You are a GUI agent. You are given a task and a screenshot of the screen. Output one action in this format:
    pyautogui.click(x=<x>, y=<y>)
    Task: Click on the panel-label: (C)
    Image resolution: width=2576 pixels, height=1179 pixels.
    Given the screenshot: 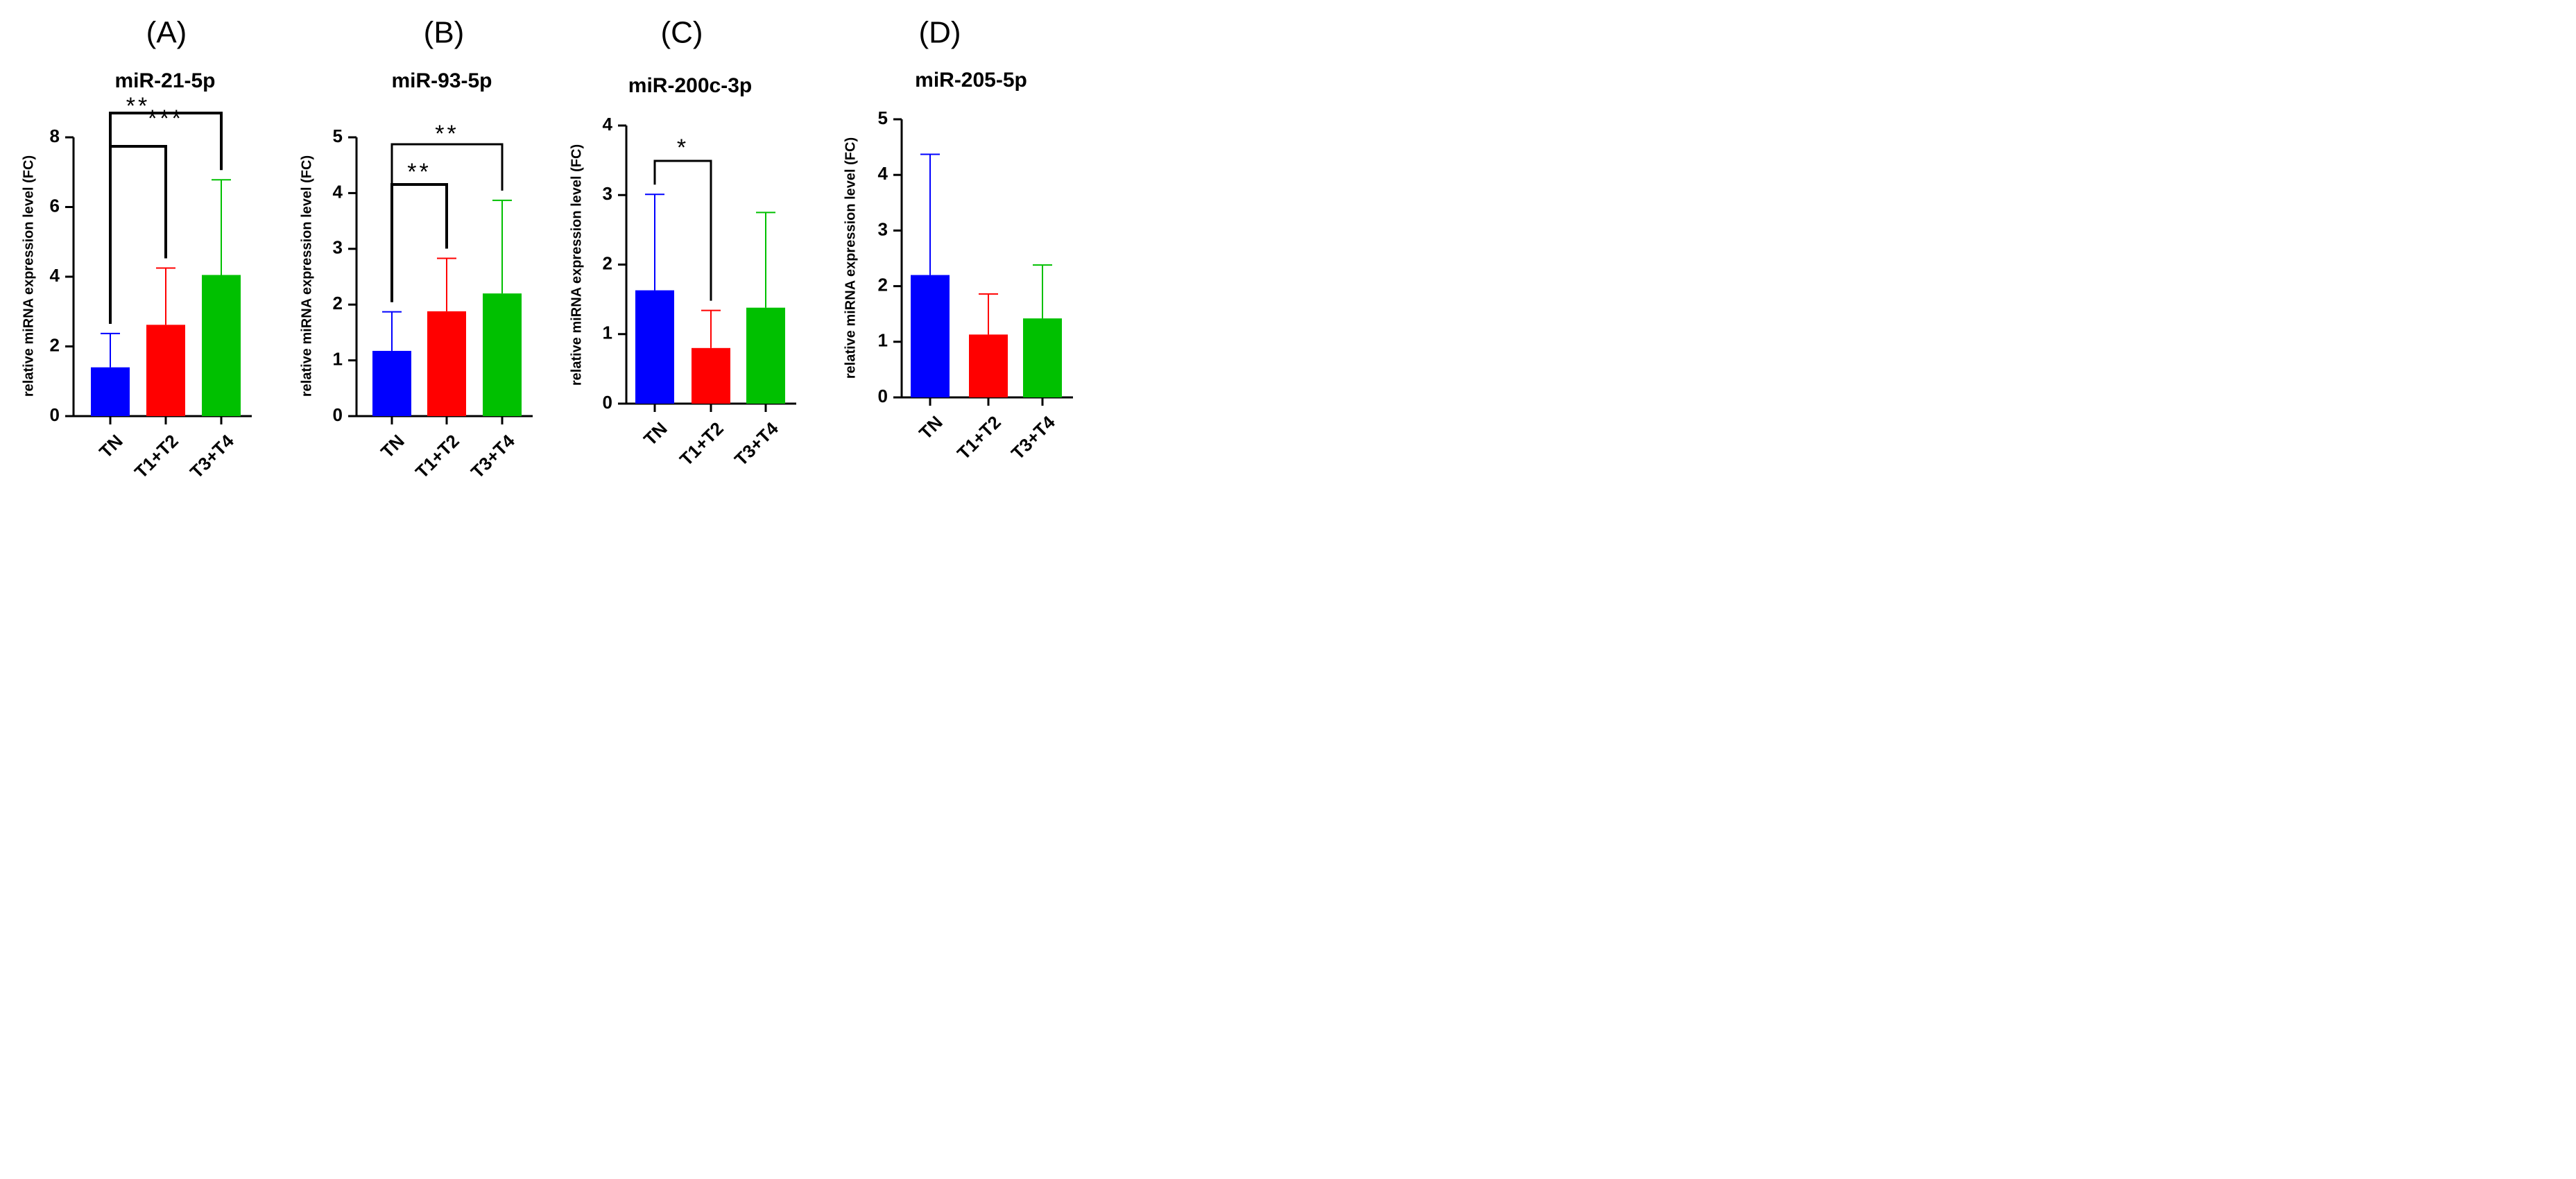 What is the action you would take?
    pyautogui.click(x=681, y=33)
    